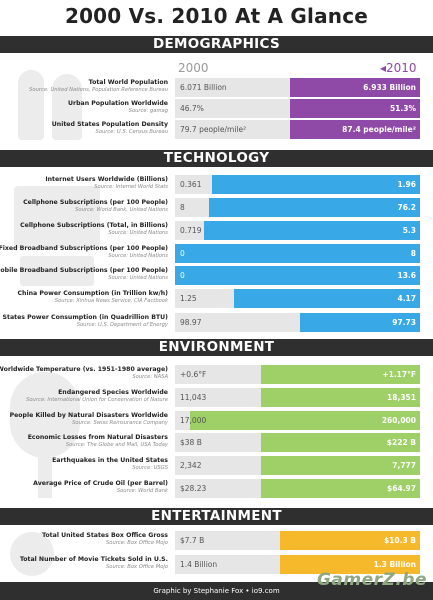 This screenshot has width=433, height=600. Describe the element at coordinates (106, 179) in the screenshot. I see `stat-title: Internet Users Worldwide (Billions)` at that location.